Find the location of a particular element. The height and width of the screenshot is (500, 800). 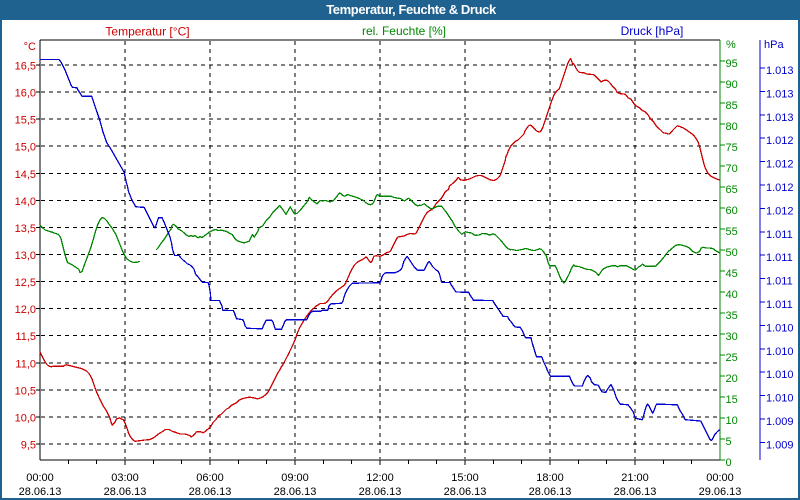

svg-text: 16,0 is located at coordinates (25, 94).